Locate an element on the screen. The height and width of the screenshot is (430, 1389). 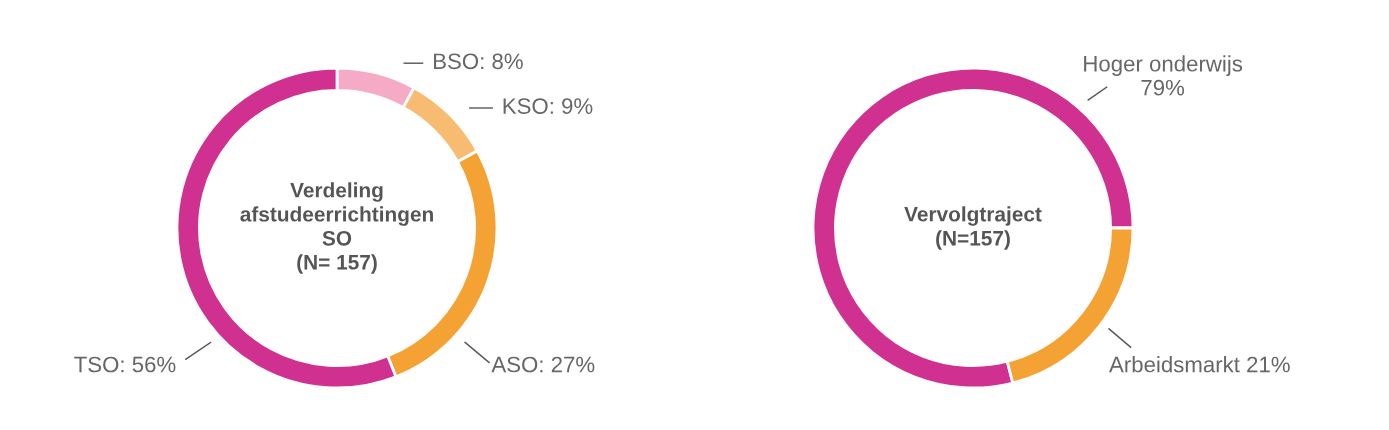
slice-label: TSO: 56% is located at coordinates (125, 364).